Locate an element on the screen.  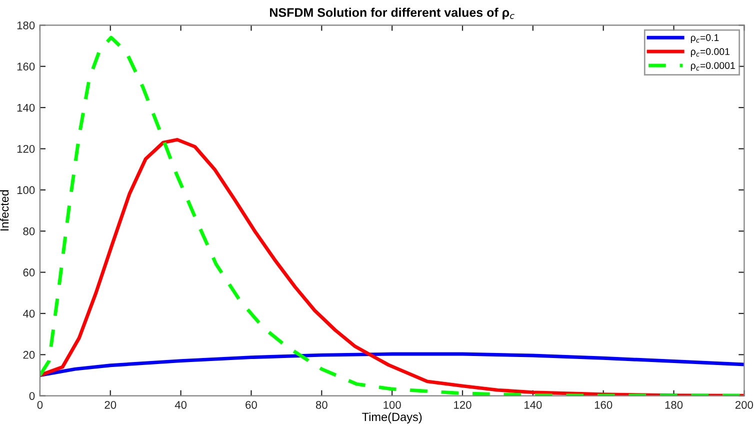
x-tick-label: 160 is located at coordinates (603, 404).